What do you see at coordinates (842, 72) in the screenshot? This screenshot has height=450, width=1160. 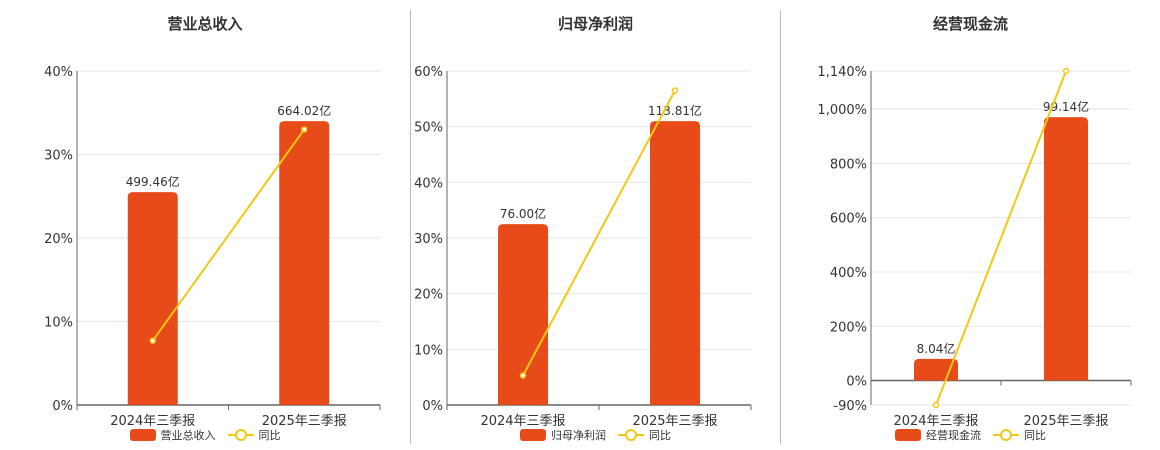 I see `y-tick-label: 1,140%` at bounding box center [842, 72].